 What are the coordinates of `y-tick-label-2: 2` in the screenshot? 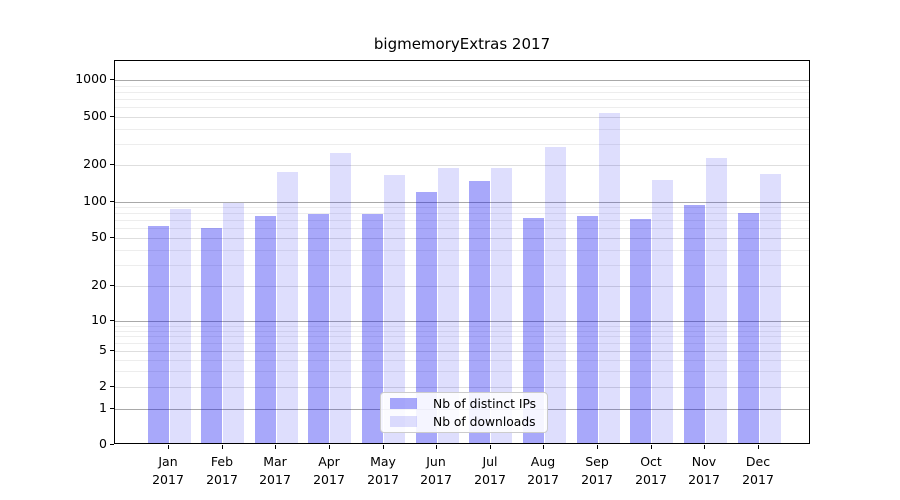 It's located at (103, 385).